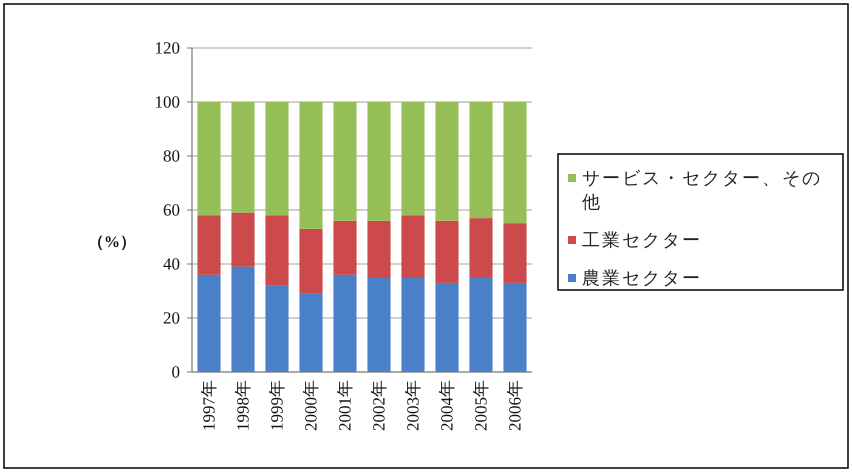  Describe the element at coordinates (642, 240) in the screenshot. I see `legend-label: 工業セクター` at that location.